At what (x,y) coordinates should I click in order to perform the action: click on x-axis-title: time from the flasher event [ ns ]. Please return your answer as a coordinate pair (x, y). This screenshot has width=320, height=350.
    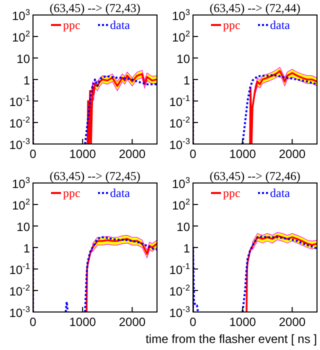
    Looking at the image, I should click on (231, 339).